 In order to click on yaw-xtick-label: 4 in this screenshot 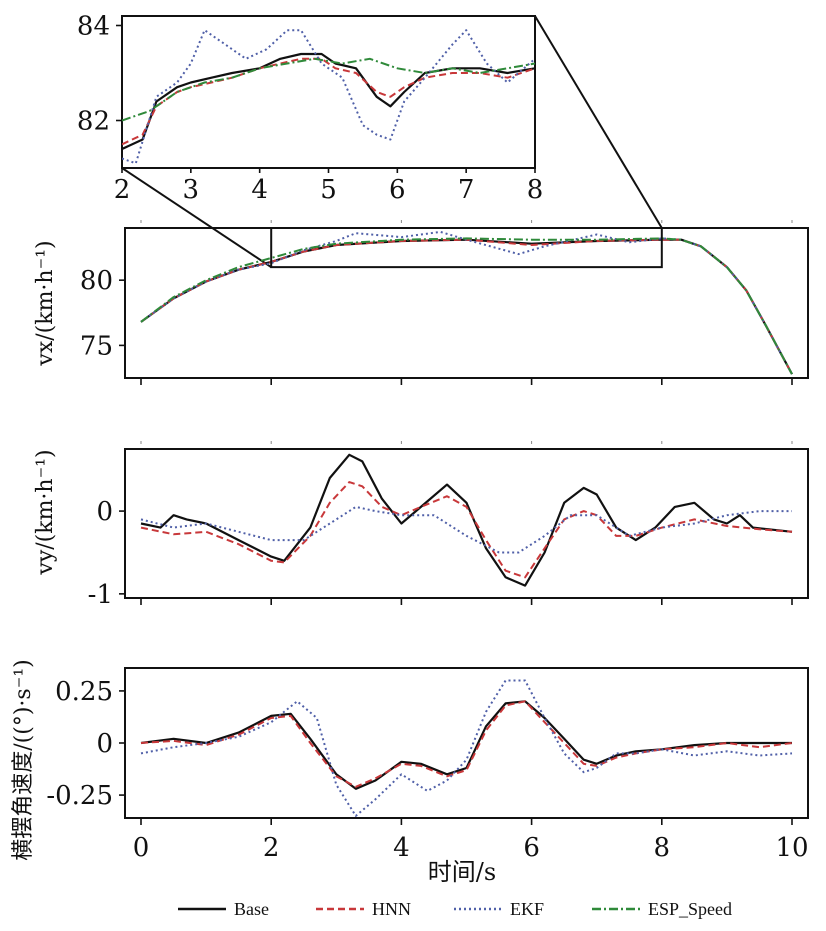, I will do `click(401, 848)`.